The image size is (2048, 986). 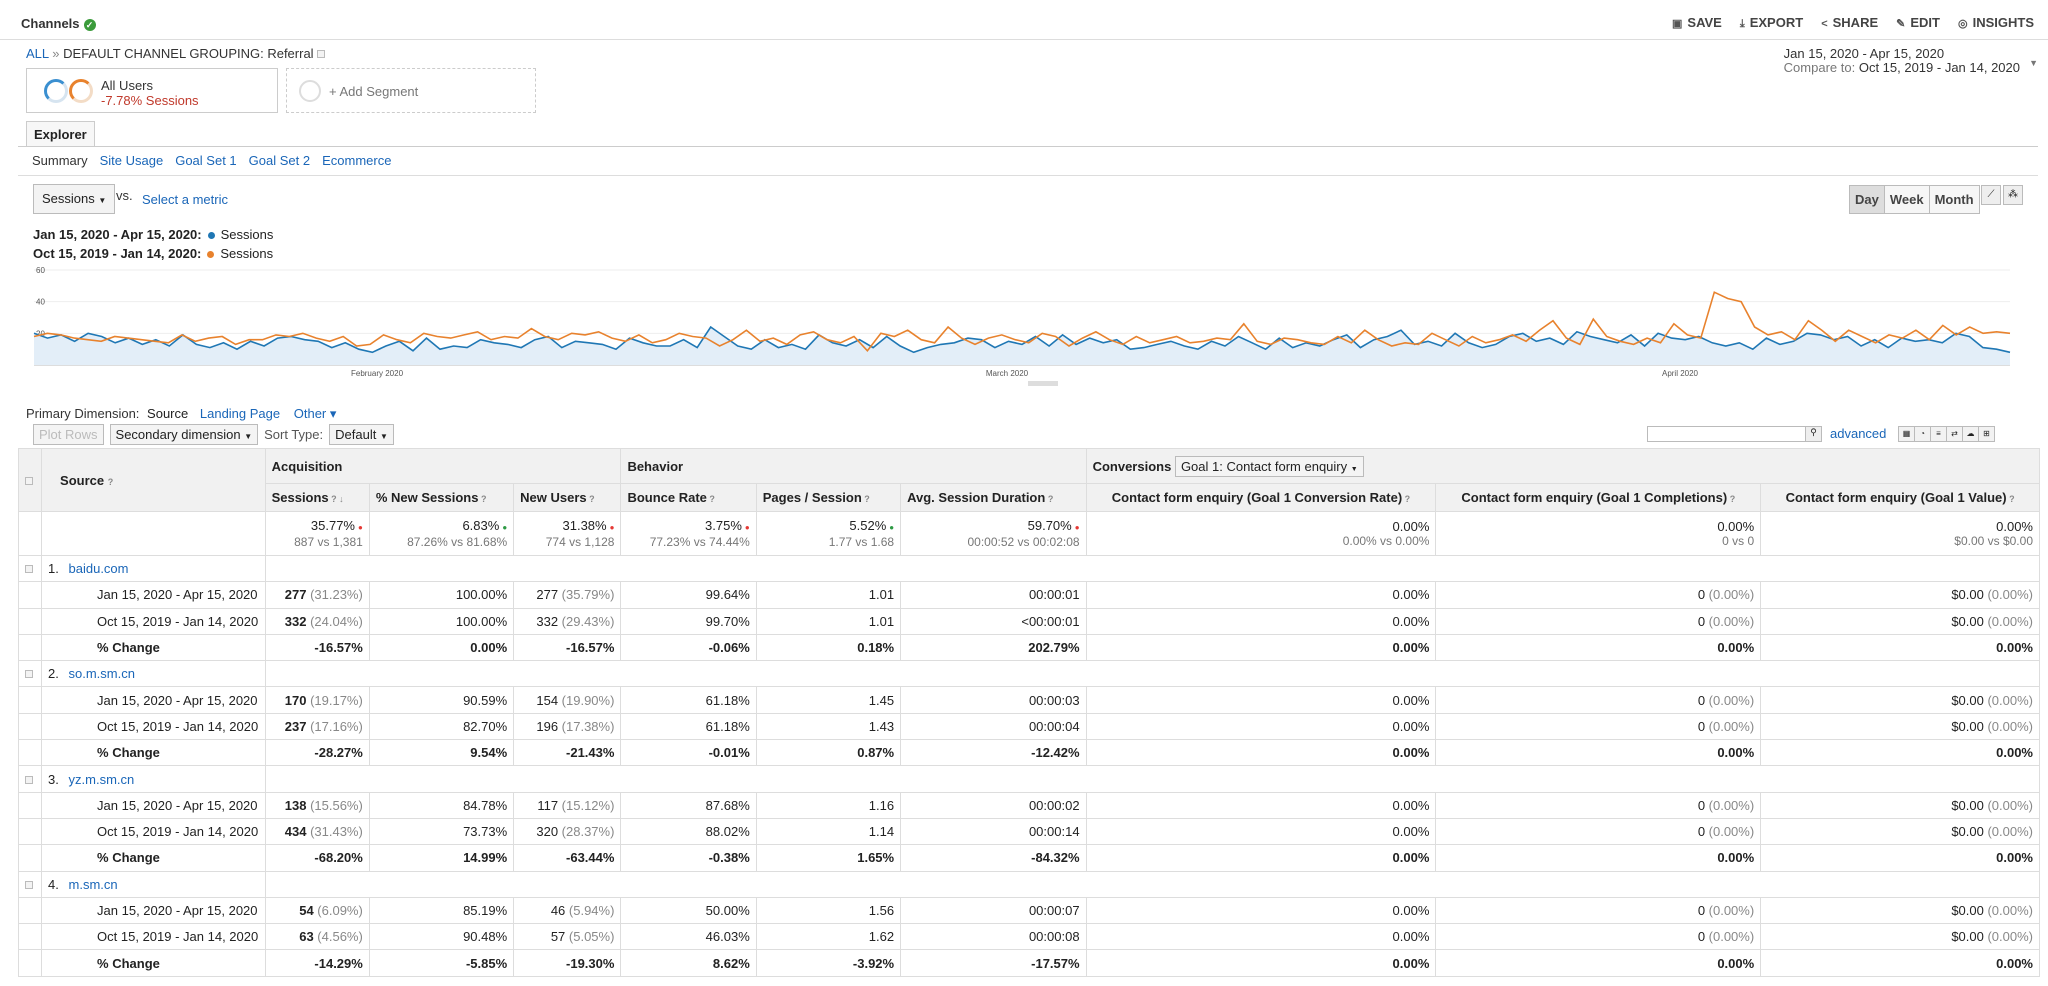 What do you see at coordinates (317, 497) in the screenshot?
I see `col-header: Sessions ? ↓` at bounding box center [317, 497].